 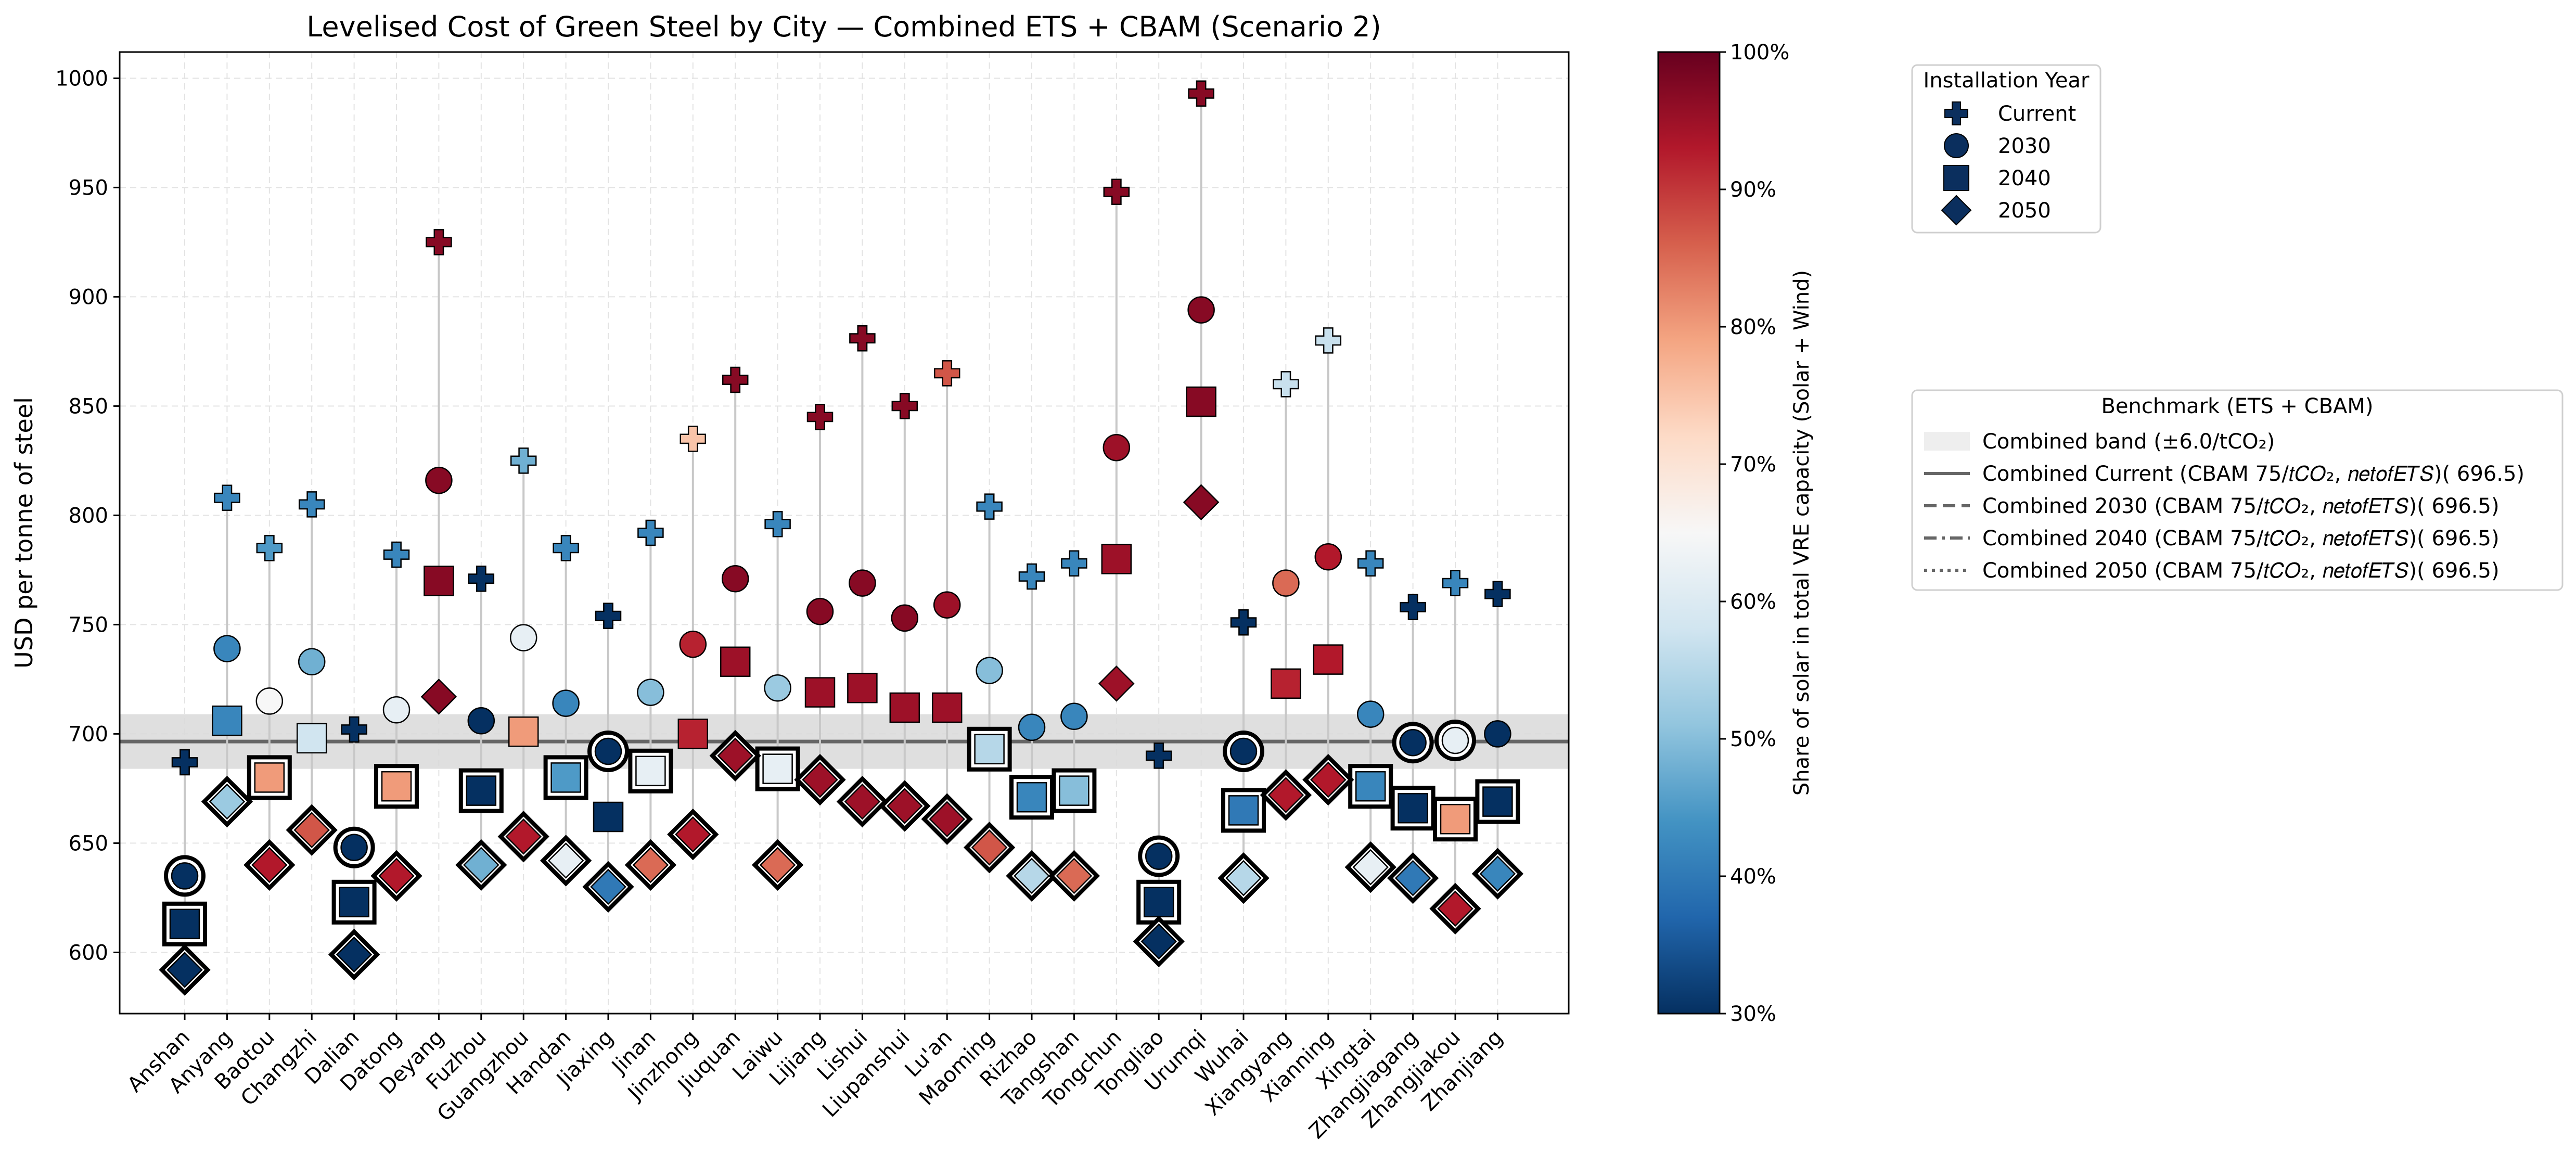 What do you see at coordinates (2237, 406) in the screenshot?
I see `legend-title: Benchmark (ETS + CBAM)` at bounding box center [2237, 406].